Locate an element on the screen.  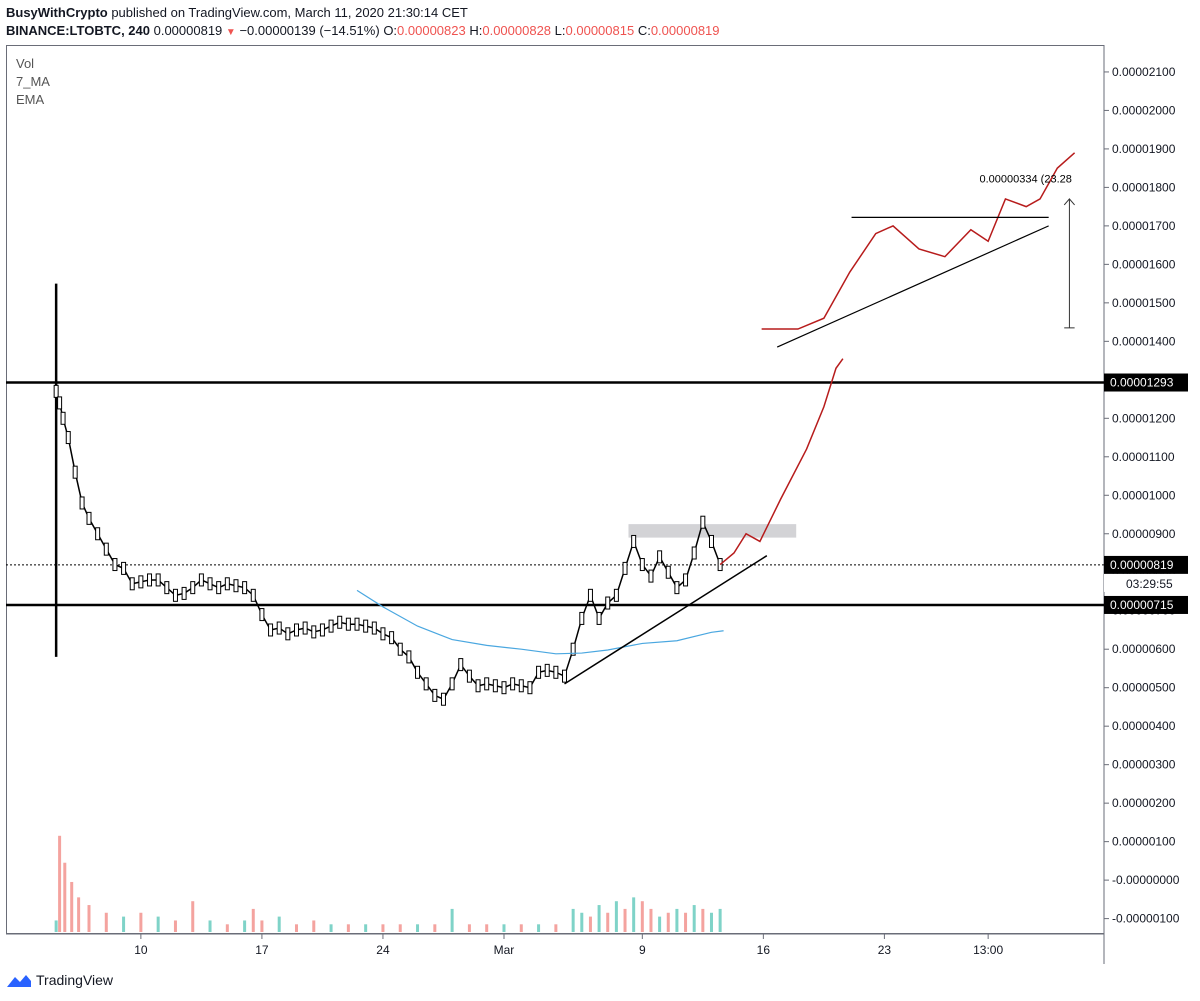
x-tick-label: 16 is located at coordinates (764, 950).